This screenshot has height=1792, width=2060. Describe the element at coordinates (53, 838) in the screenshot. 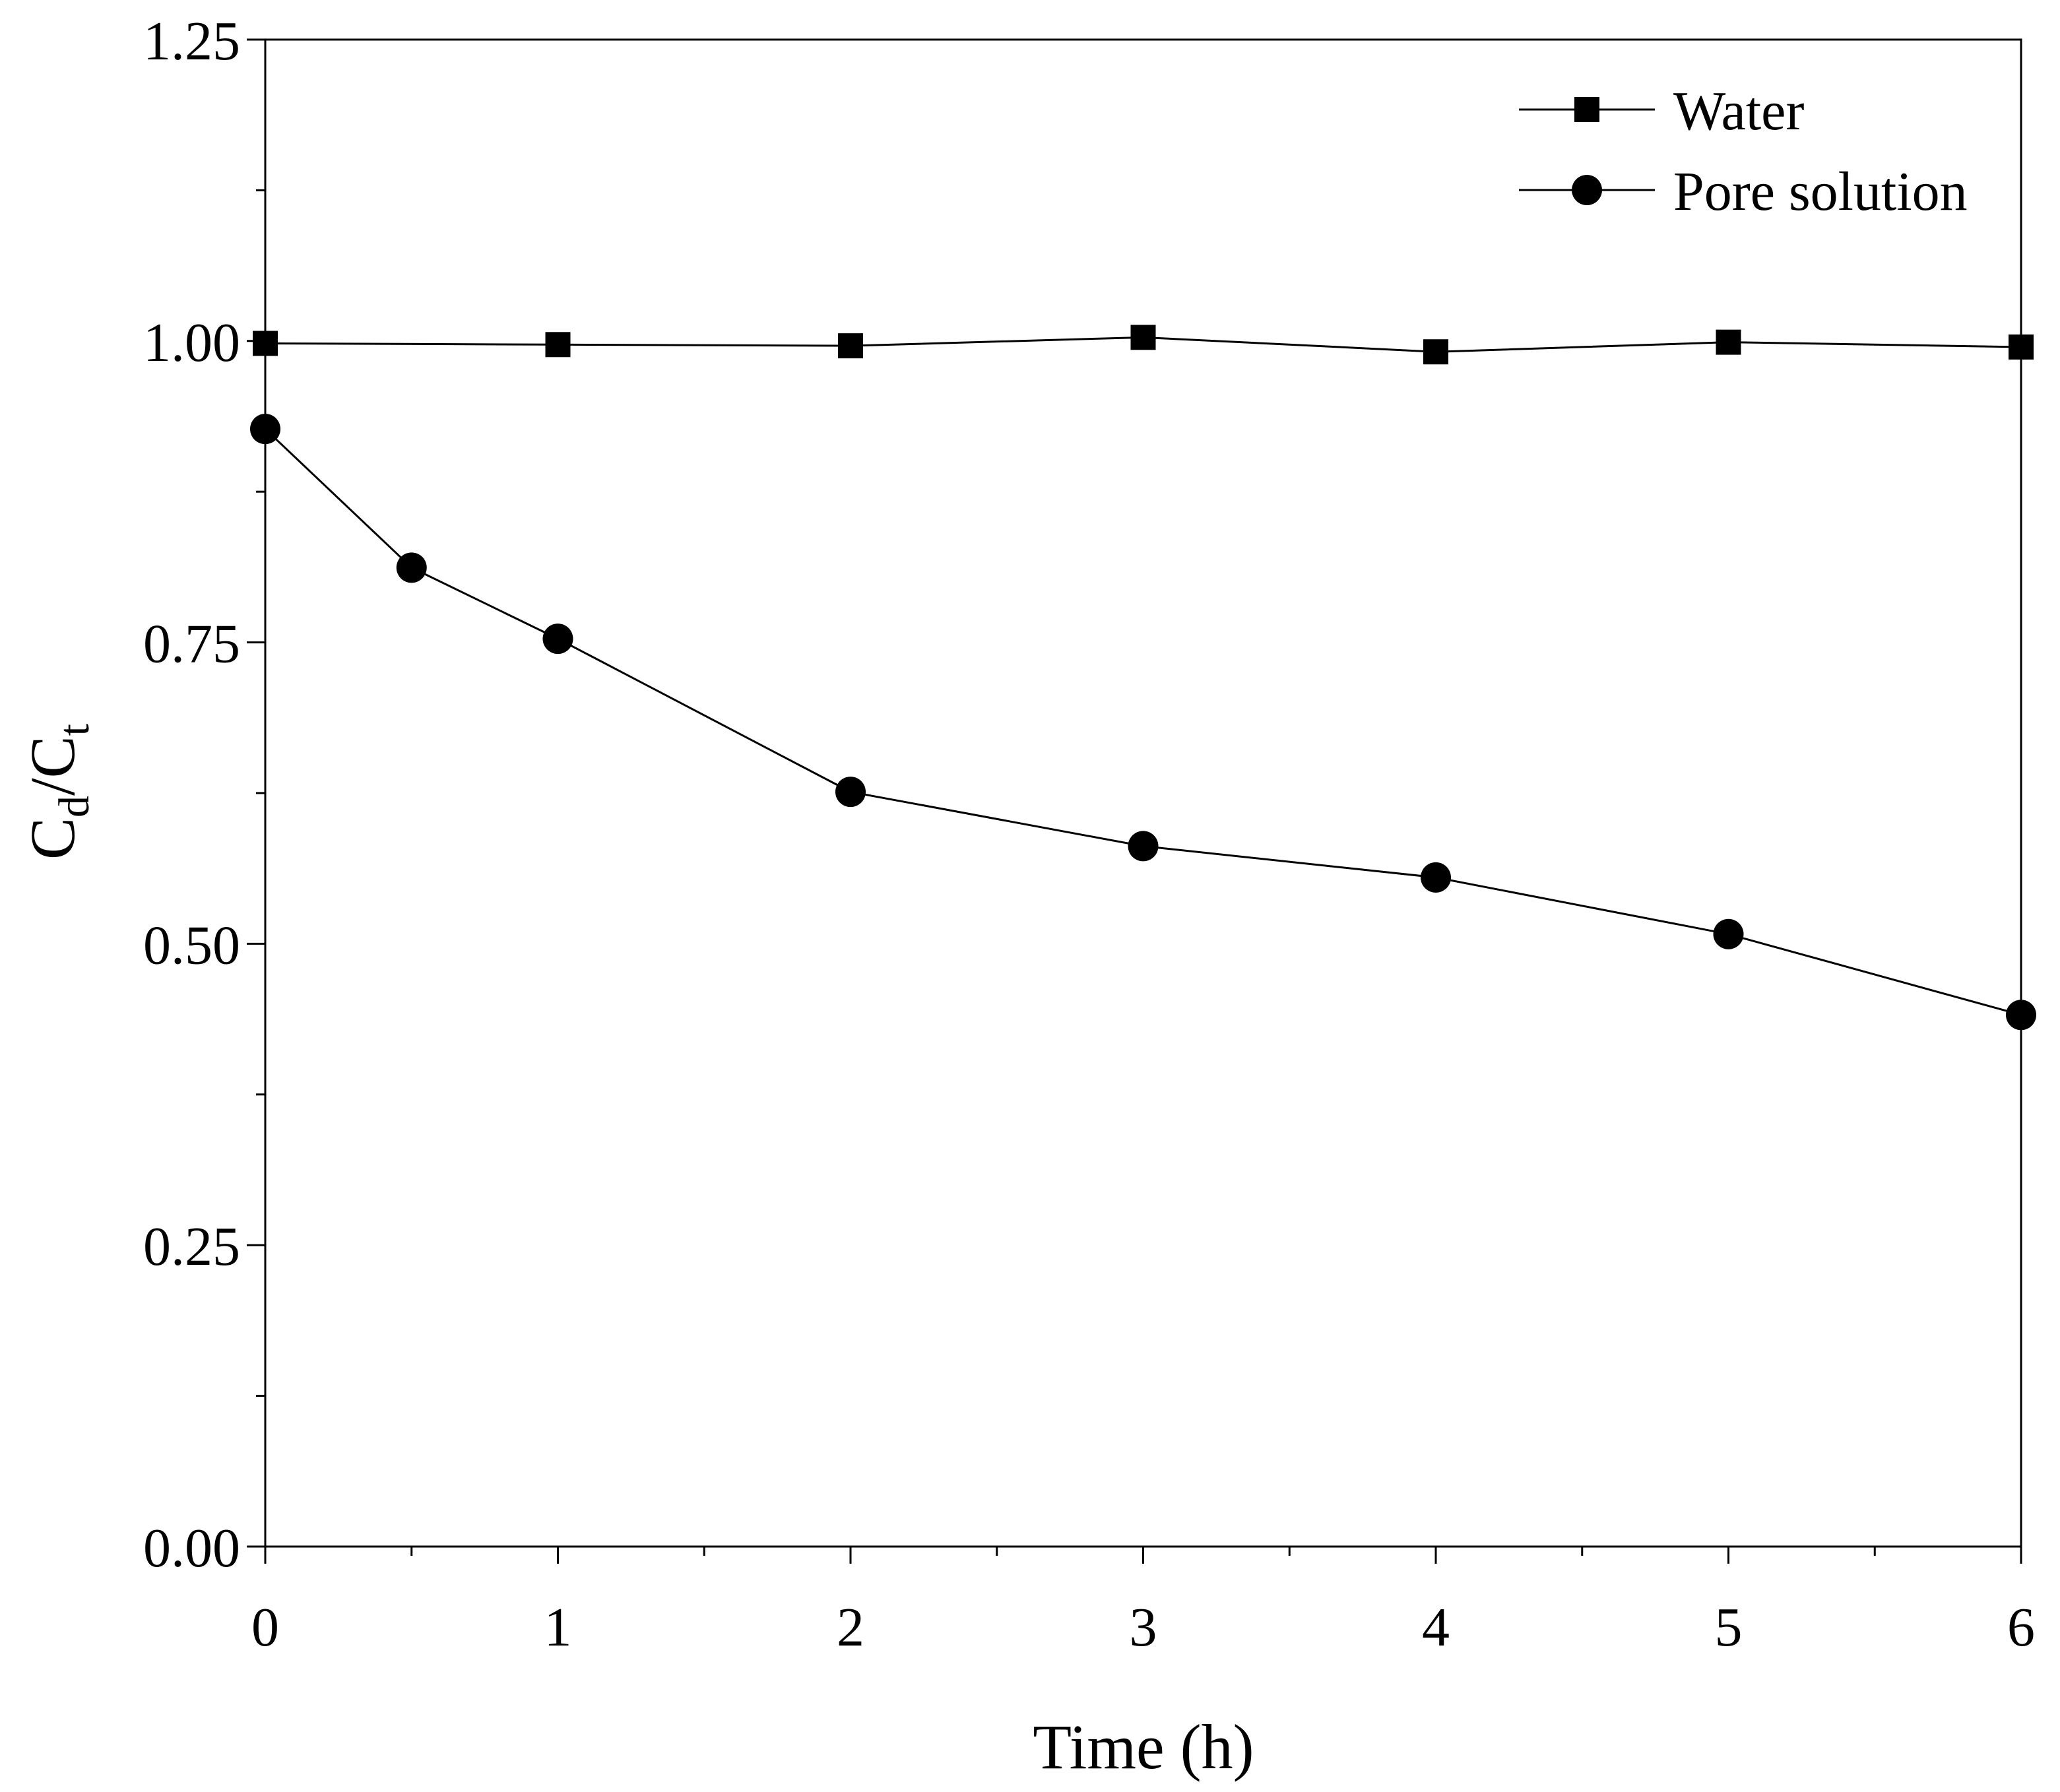

I see `y-axis-title-c: C` at that location.